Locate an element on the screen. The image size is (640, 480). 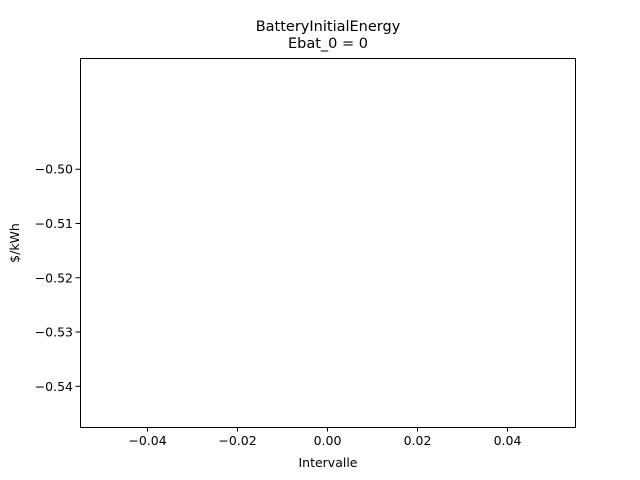
x-axis-ticks: −0.04 −0.02 0.00 0.02 0.04 is located at coordinates (324, 437).